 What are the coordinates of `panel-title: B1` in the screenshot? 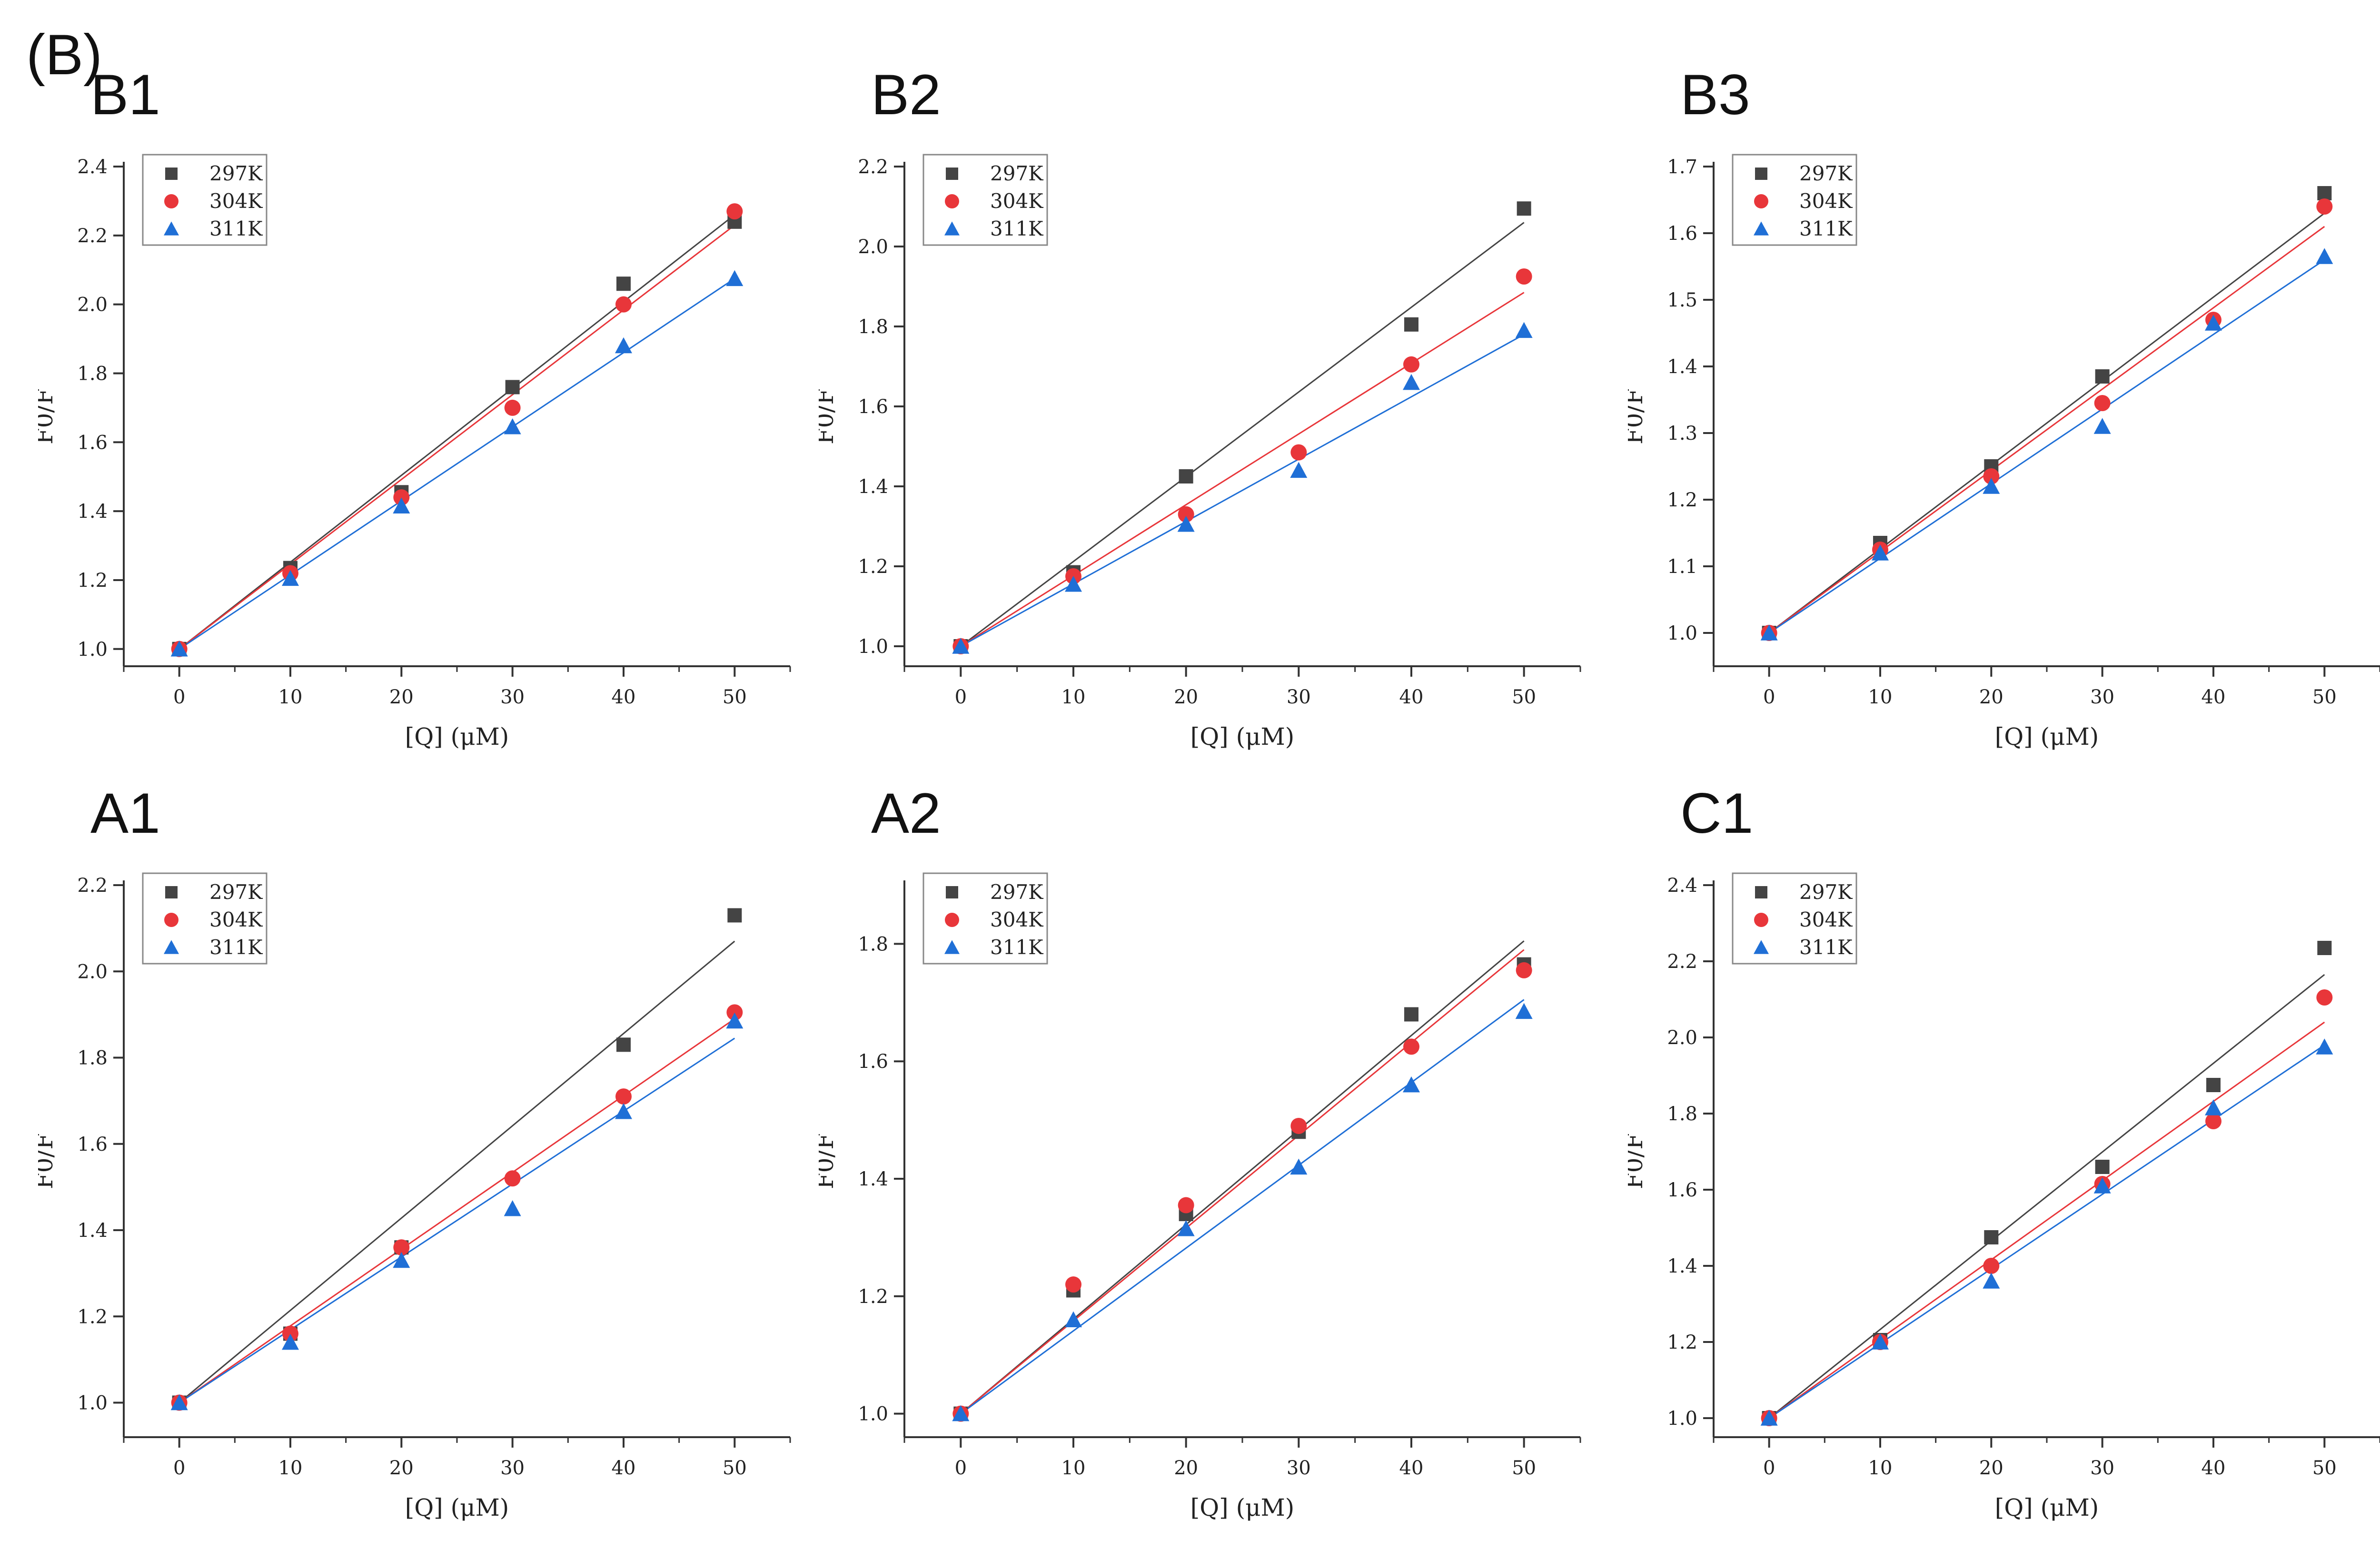 It's located at (125, 95).